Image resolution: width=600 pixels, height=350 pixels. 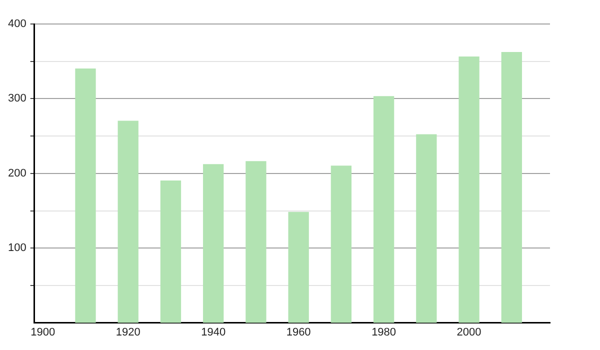 What do you see at coordinates (17, 24) in the screenshot?
I see `y-tick-label: 400` at bounding box center [17, 24].